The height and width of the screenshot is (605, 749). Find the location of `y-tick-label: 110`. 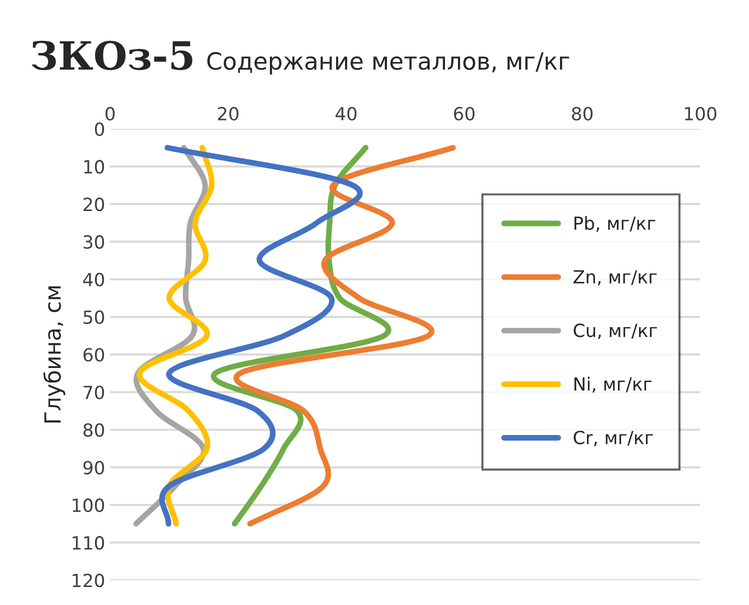

y-tick-label: 110 is located at coordinates (88, 543).